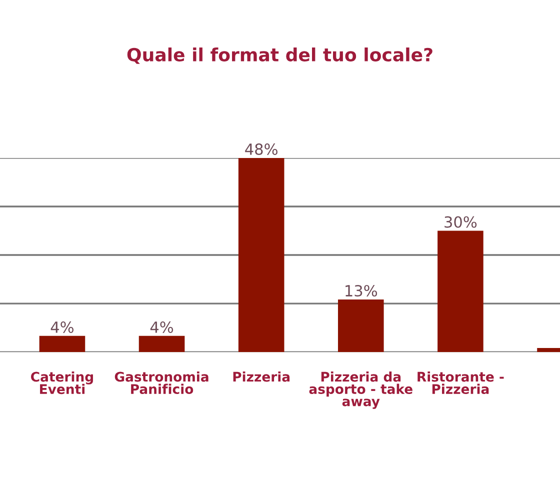  Describe the element at coordinates (62, 383) in the screenshot. I see `x-tick-label: Catering Eventi` at that location.